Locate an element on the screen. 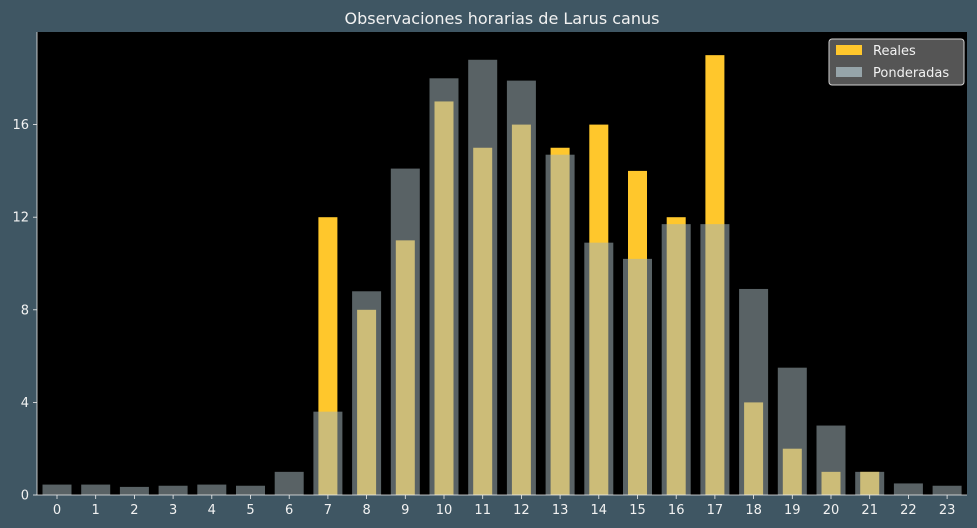  x-tick-label-8: 8 is located at coordinates (366, 510).